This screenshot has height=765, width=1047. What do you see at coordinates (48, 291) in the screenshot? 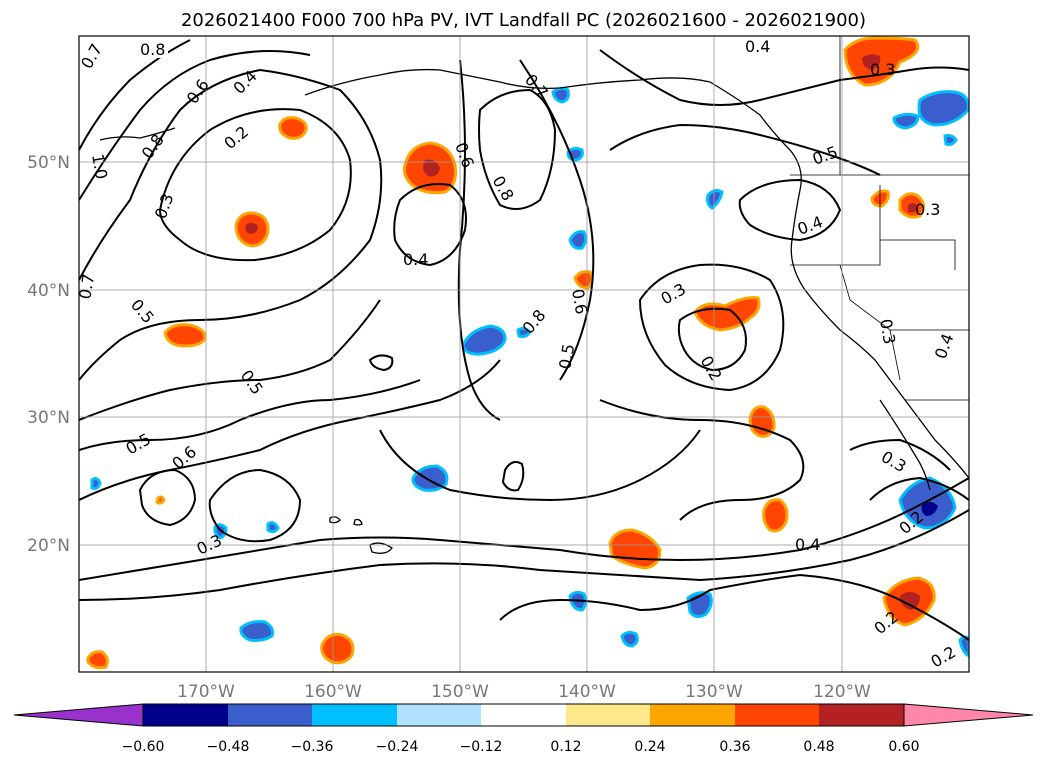
I see `lat-label: 40°N` at bounding box center [48, 291].